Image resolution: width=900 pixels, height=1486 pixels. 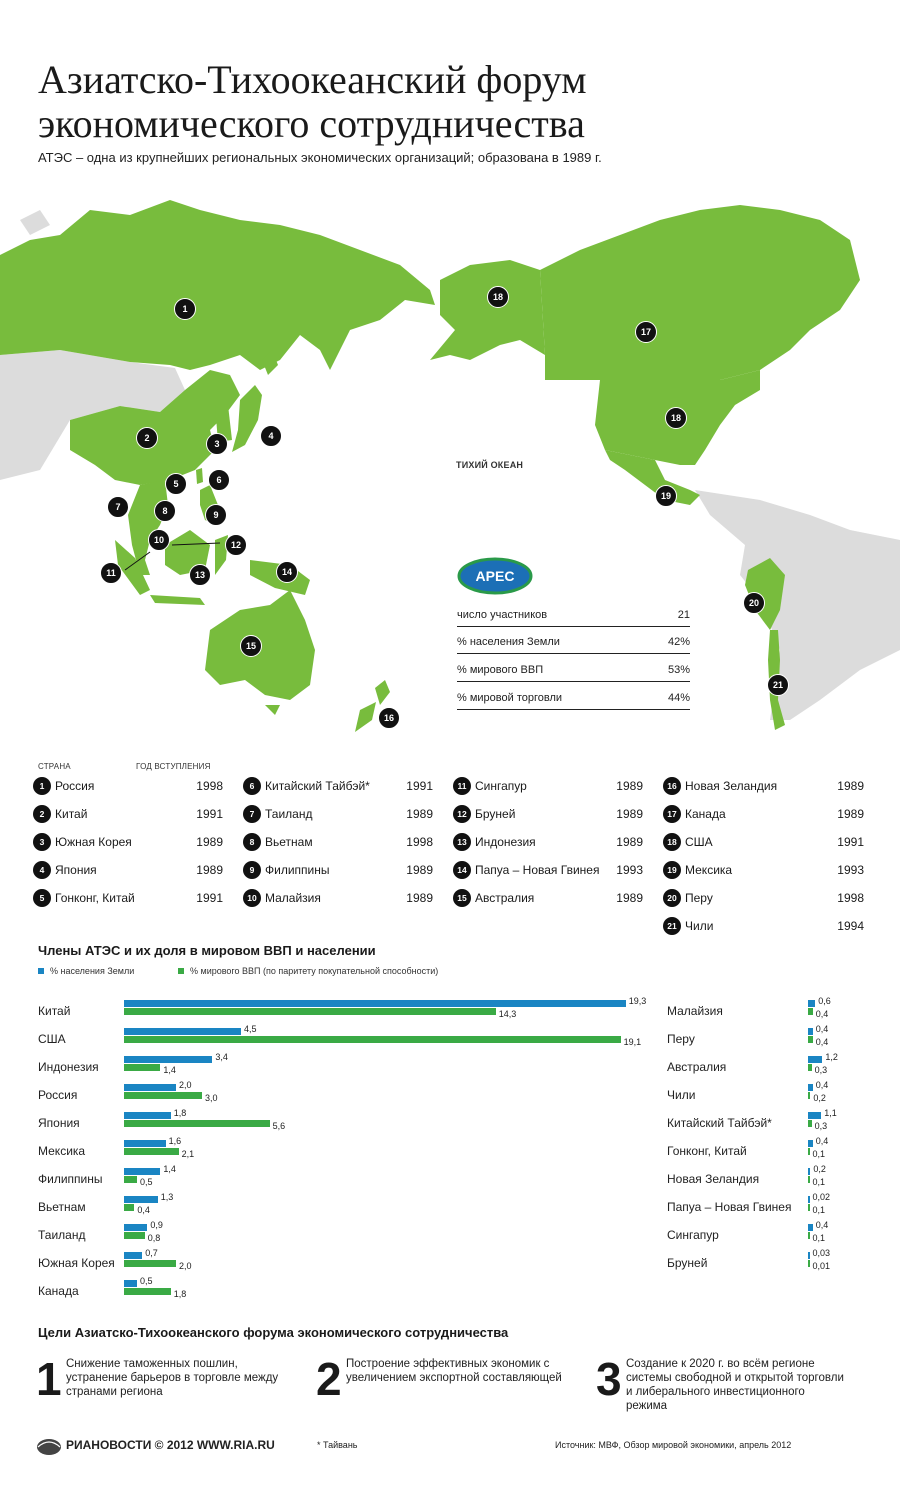 I want to click on stat-row: число участников 21, so click(x=573, y=618).